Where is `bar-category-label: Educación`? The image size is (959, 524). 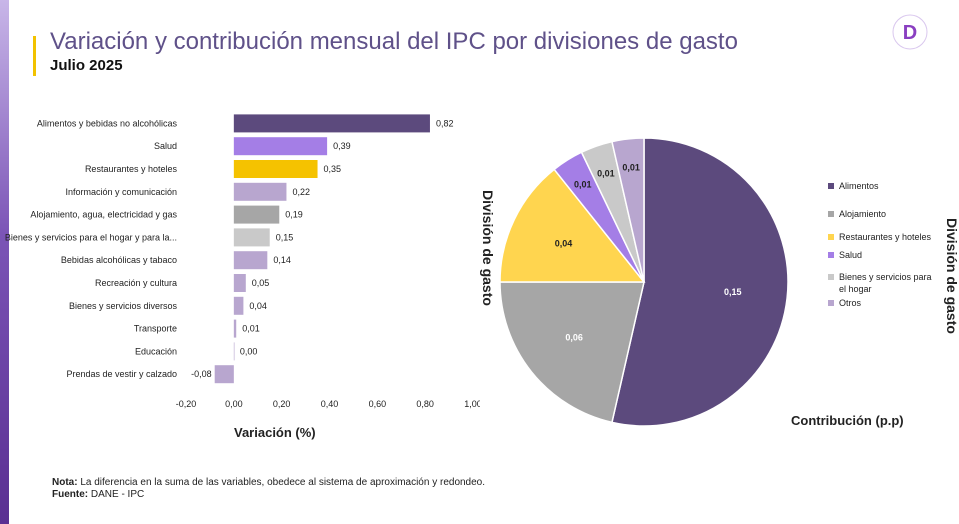 bar-category-label: Educación is located at coordinates (156, 351).